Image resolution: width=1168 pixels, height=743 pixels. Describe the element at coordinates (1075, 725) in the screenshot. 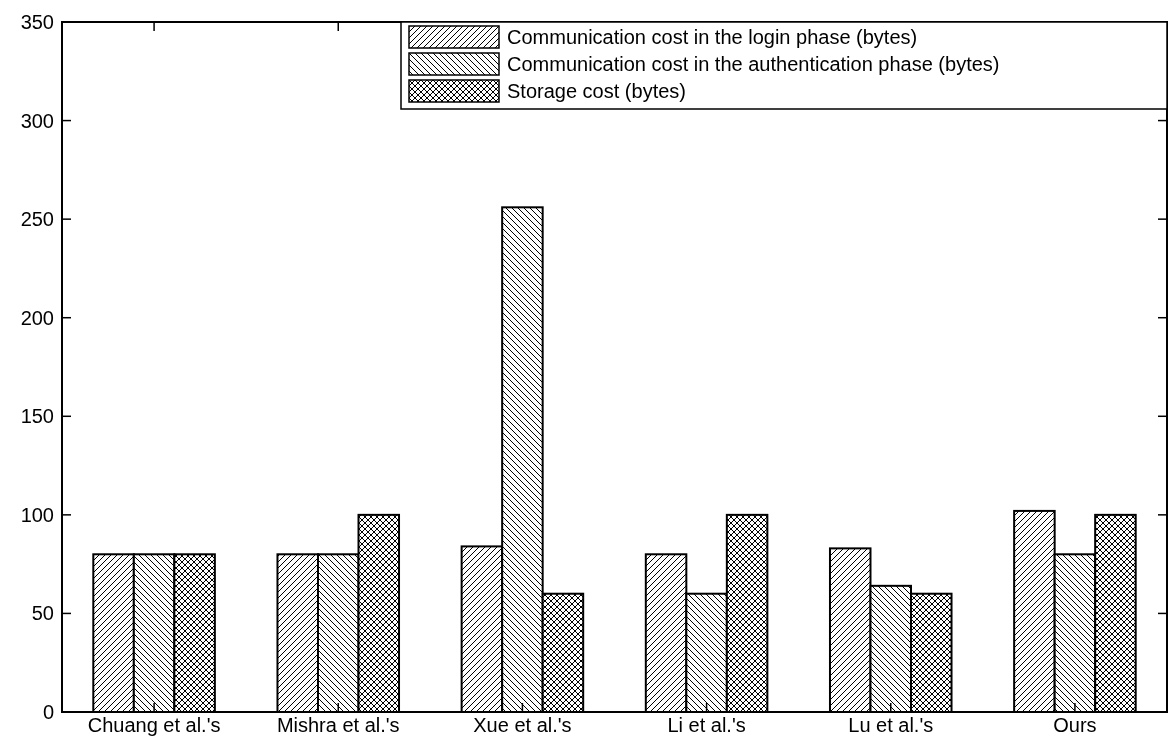

I see `x-tick-label: Ours` at that location.